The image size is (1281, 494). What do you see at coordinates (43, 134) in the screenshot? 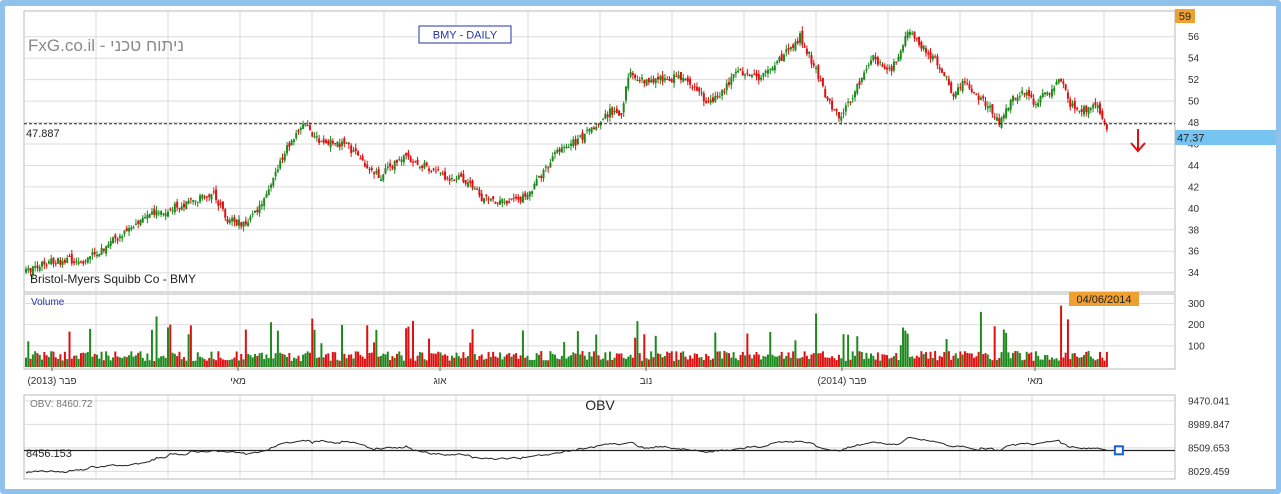
I see `reference-value-label: 47.887` at bounding box center [43, 134].